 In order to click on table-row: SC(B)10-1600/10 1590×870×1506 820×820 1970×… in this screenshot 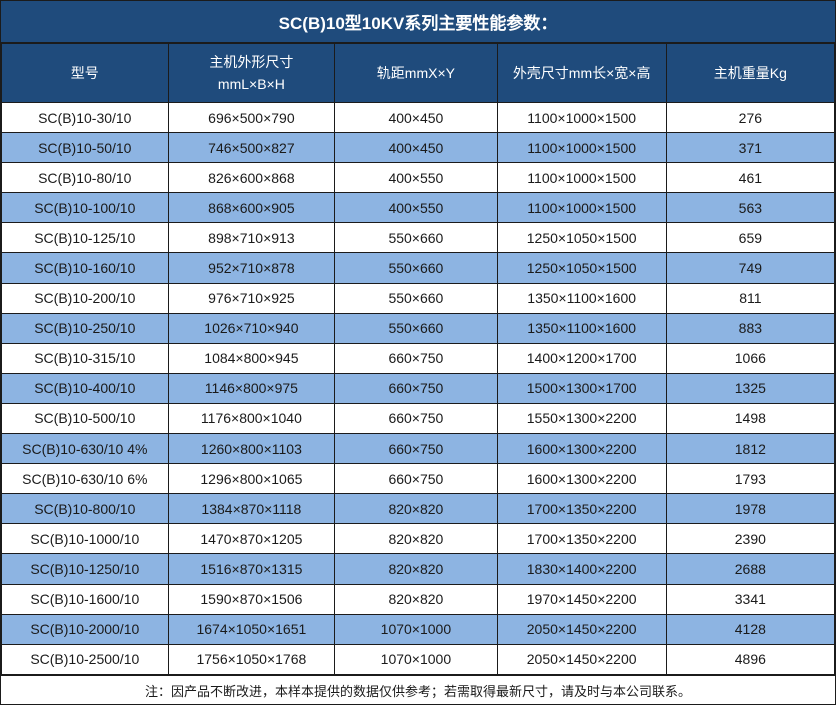, I will do `click(418, 599)`.